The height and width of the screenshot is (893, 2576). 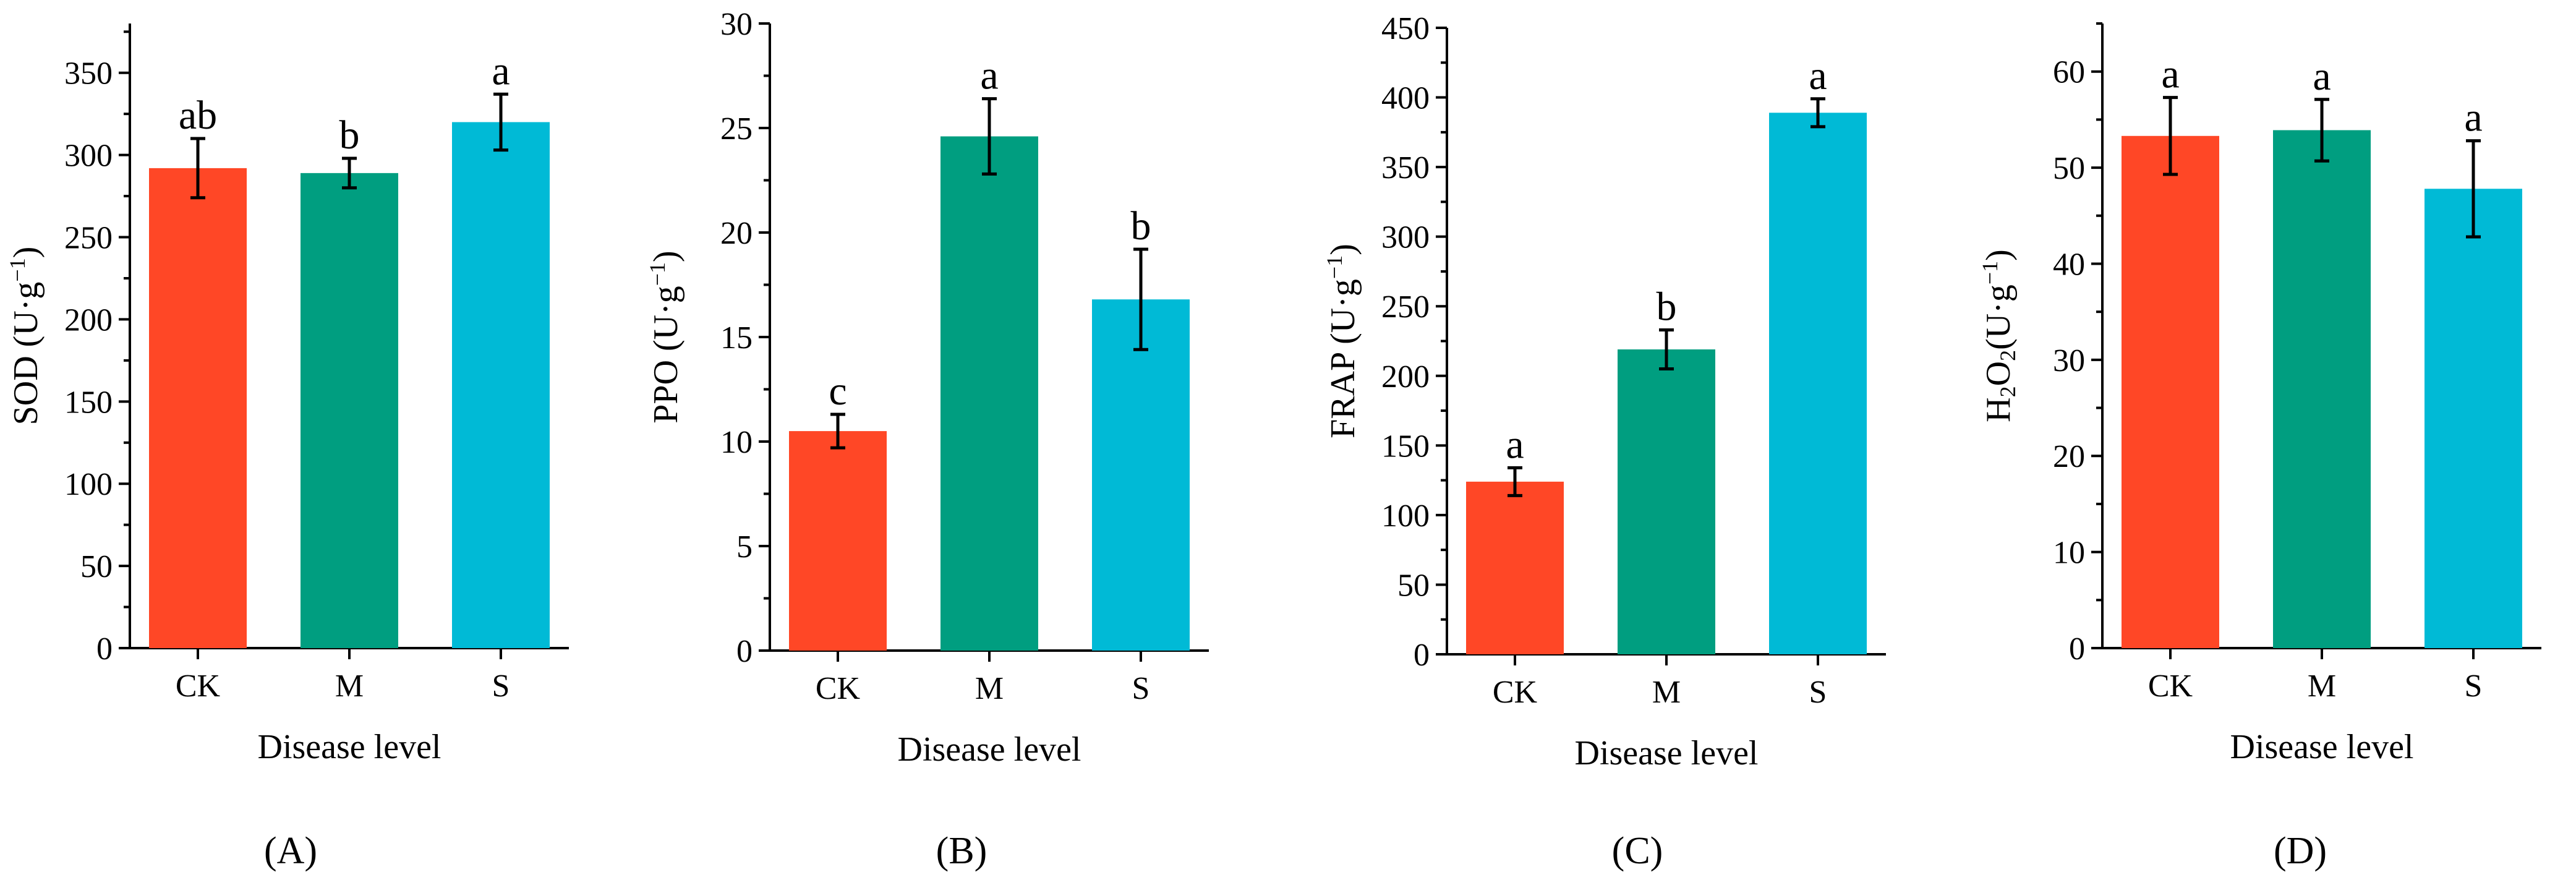 I want to click on y-axis-title: FRAP (U·g−1), so click(x=1342, y=341).